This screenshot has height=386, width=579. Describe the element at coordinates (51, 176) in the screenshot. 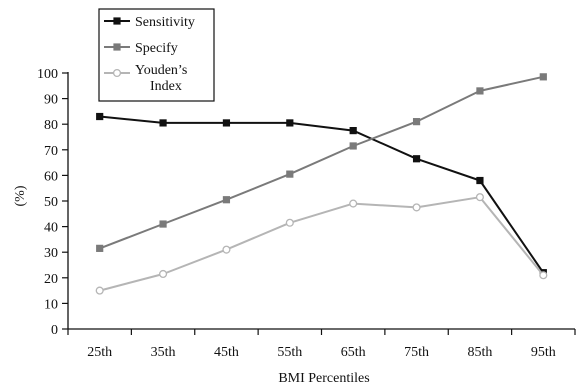

I see `y-tick-label: 60` at that location.